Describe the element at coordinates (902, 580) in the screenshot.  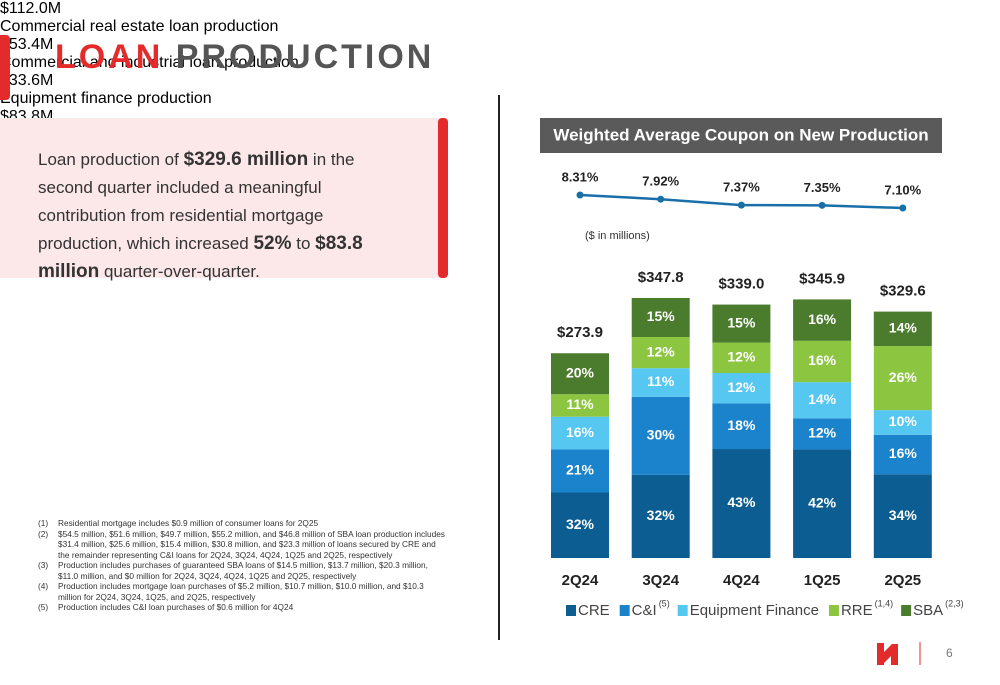
I see `x-tick-label: 2Q25` at that location.